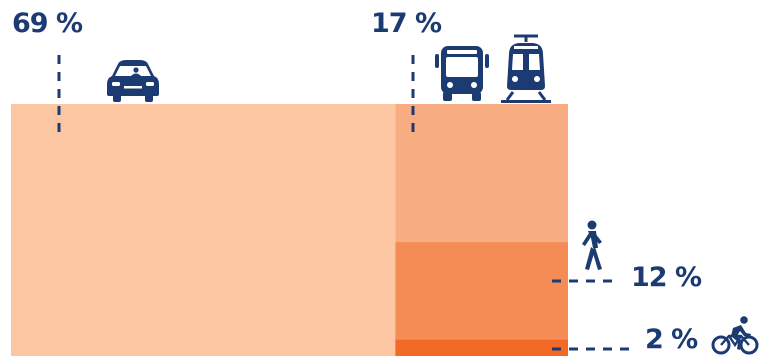 This screenshot has height=356, width=761. I want to click on tram-icon, so click(526, 68).